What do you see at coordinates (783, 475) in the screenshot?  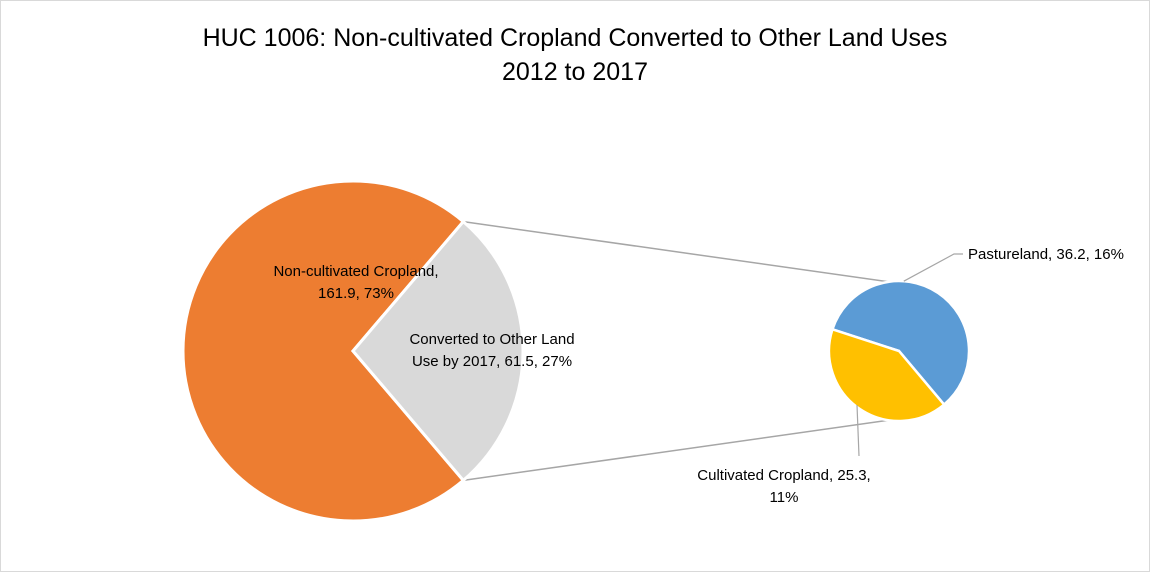 I see `label-cultivated-cropland-line-1: Cultivated Cropland, 25.3,` at bounding box center [783, 475].